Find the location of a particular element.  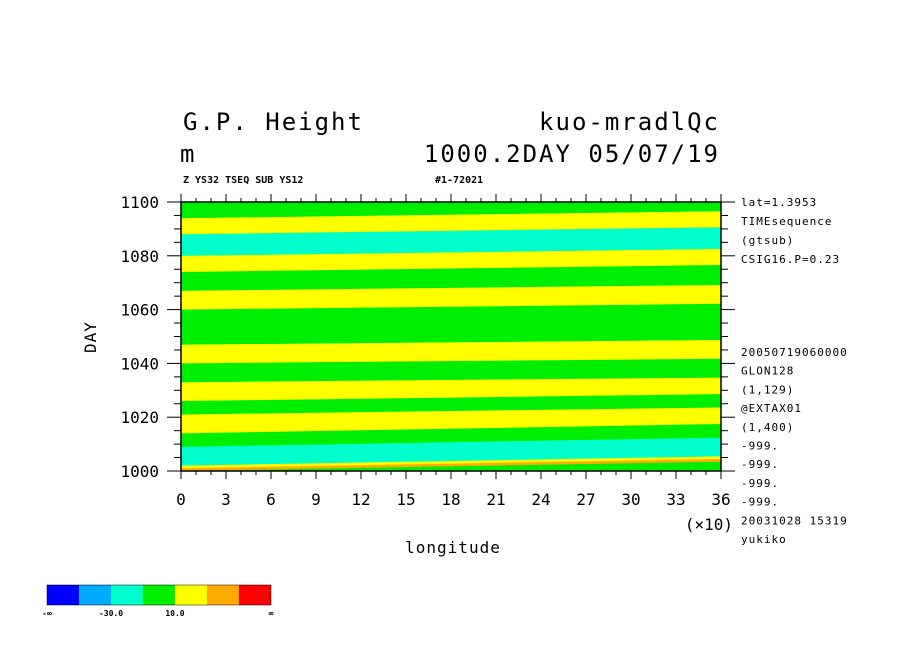

info-bottom-line: (1,129) is located at coordinates (767, 389).